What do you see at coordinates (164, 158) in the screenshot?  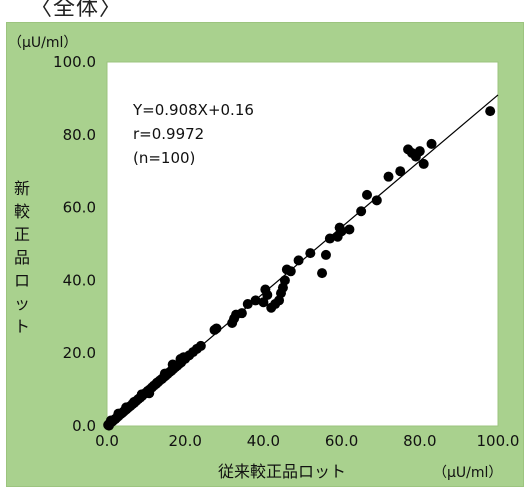 I see `sample-count: (n=100)` at bounding box center [164, 158].